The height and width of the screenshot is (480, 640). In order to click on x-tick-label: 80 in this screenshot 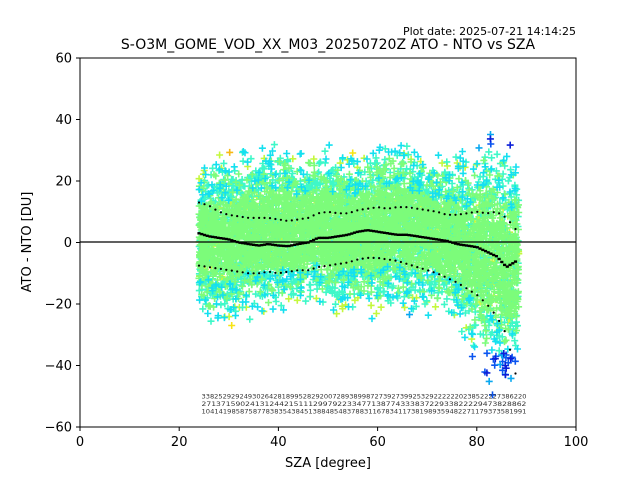, I will do `click(477, 442)`.